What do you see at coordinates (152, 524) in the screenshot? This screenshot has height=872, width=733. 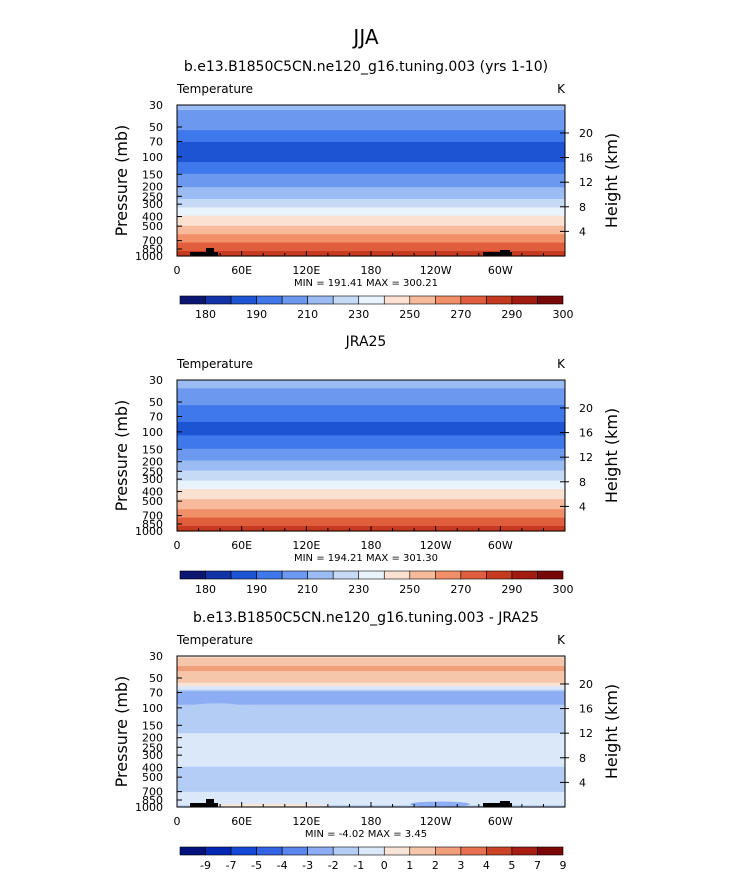 I see `y-tick-label: 850` at bounding box center [152, 524].